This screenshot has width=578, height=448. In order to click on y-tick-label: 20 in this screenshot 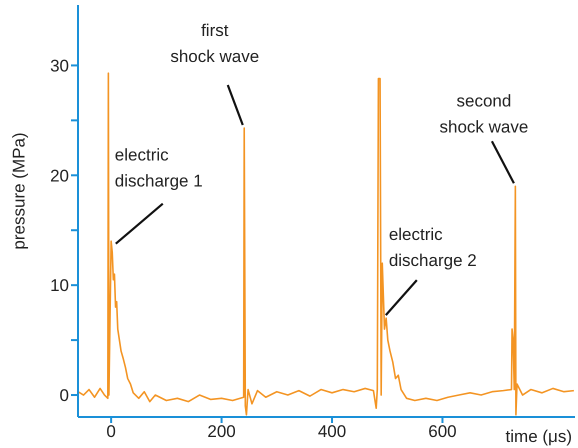, I will do `click(59, 176)`.